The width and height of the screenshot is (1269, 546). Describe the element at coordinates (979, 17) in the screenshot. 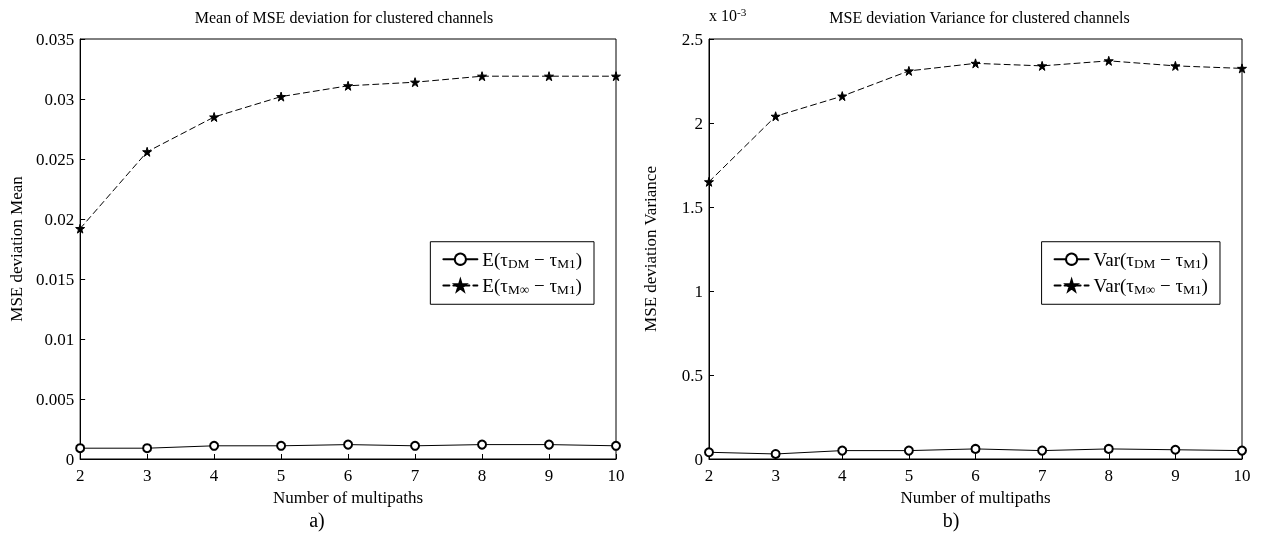

I see `chart-title: MSE deviation Variance for clustered channels` at that location.